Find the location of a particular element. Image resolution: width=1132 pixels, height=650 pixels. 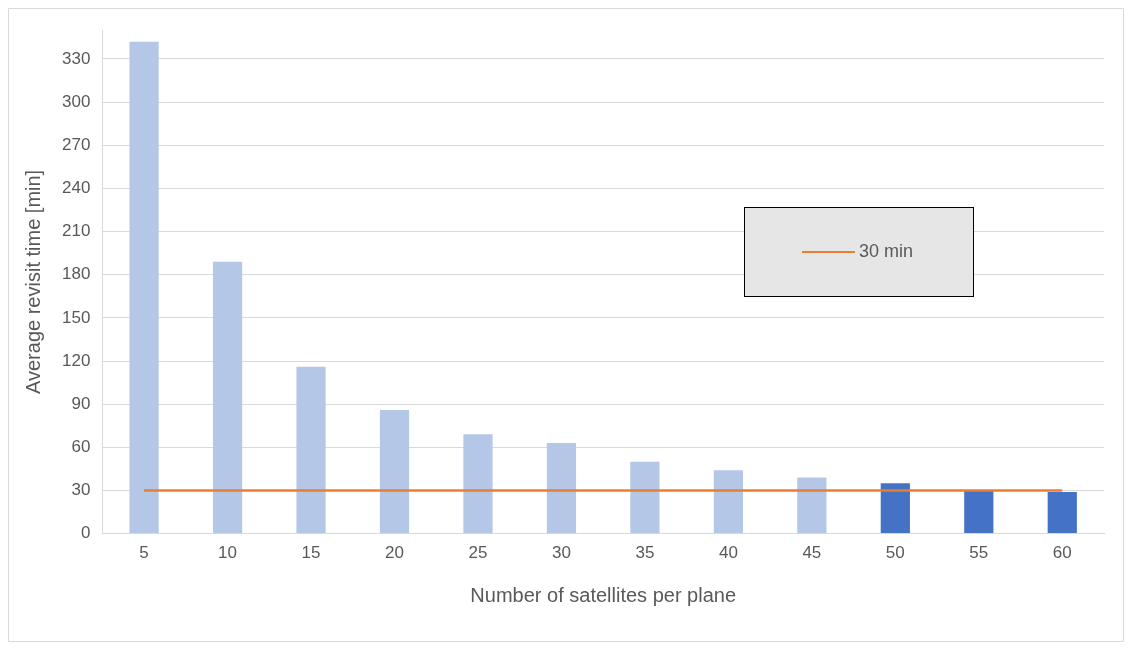

x-tick-label: 60 is located at coordinates (1062, 553).